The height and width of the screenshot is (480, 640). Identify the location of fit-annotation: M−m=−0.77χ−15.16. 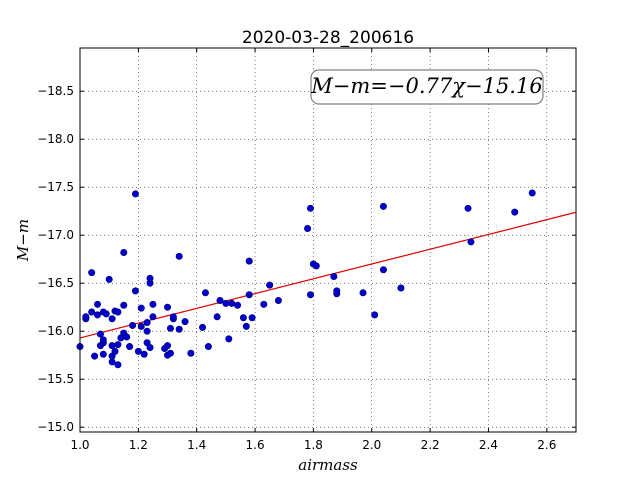
(427, 87).